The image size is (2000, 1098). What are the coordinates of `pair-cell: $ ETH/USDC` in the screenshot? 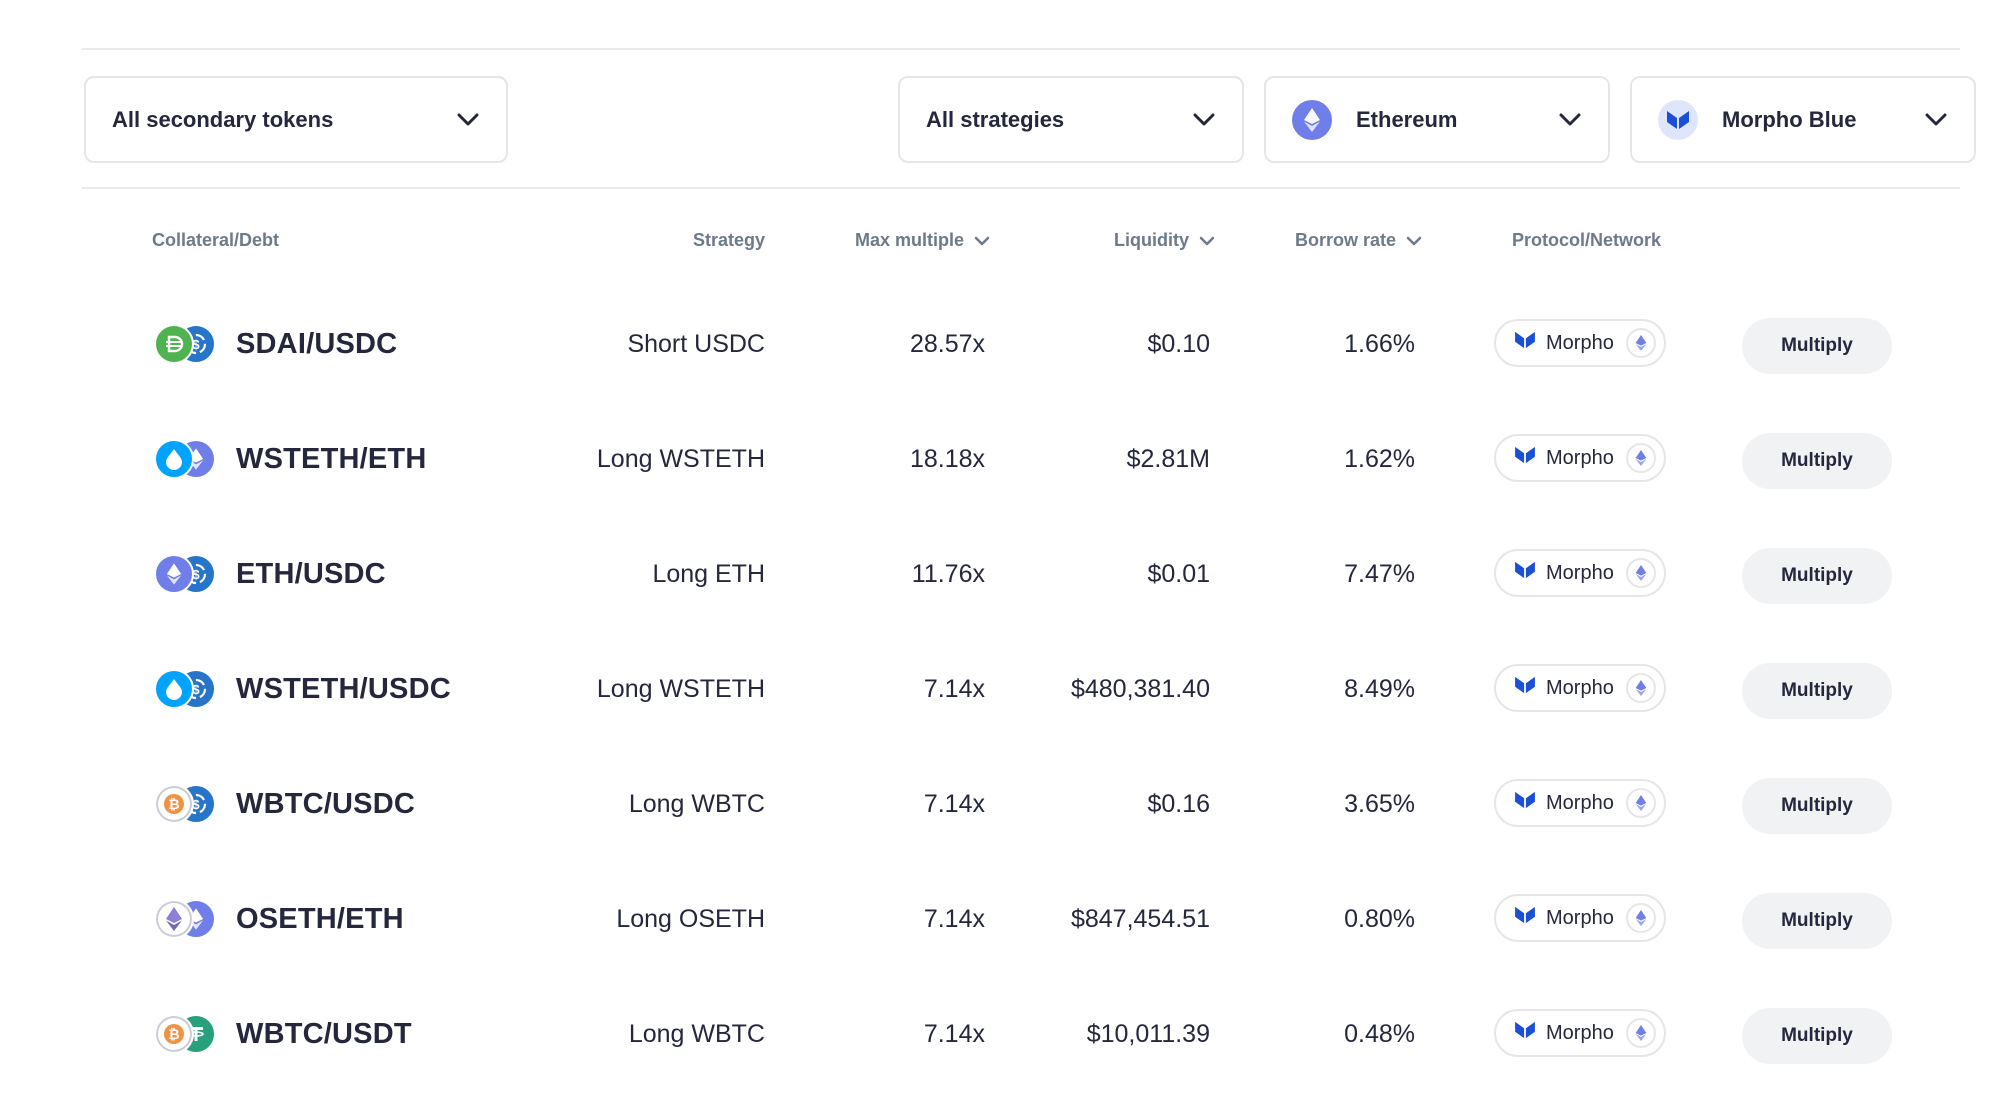 It's located at (270, 574).